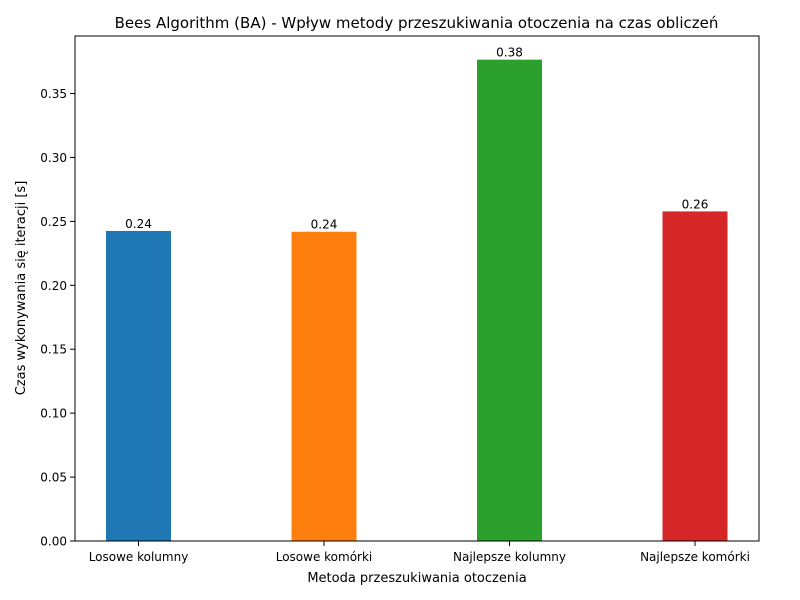 The height and width of the screenshot is (600, 800). Describe the element at coordinates (53, 478) in the screenshot. I see `y-tick-label: 0.05` at that location.